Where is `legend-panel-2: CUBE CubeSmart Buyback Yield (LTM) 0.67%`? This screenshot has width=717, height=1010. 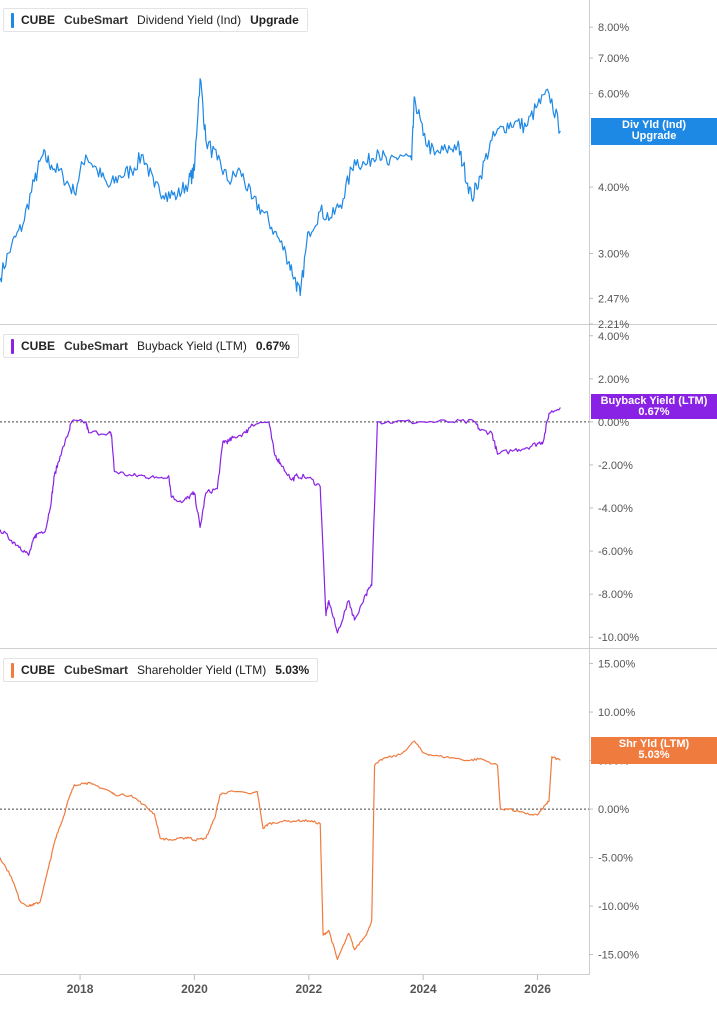
legend-panel-2: CUBE CubeSmart Buyback Yield (LTM) 0.67% is located at coordinates (151, 346).